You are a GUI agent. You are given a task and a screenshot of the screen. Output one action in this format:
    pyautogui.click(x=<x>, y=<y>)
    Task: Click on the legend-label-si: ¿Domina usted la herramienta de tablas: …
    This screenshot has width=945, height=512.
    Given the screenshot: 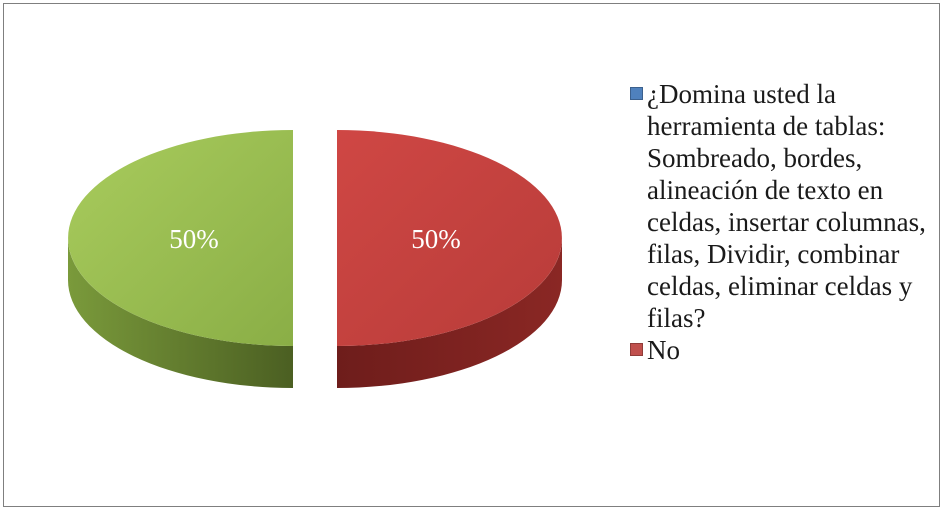 What is the action you would take?
    pyautogui.click(x=786, y=206)
    